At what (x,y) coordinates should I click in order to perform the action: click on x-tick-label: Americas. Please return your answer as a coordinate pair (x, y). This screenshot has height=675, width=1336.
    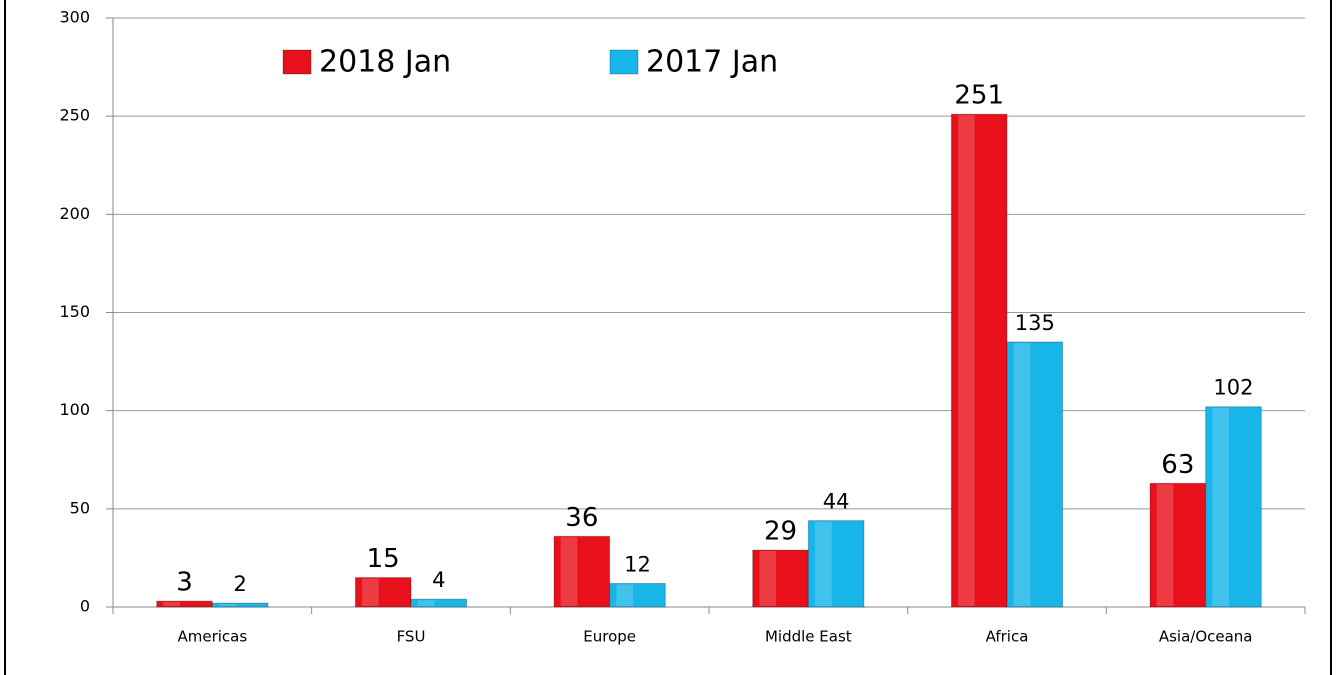
    Looking at the image, I should click on (212, 637).